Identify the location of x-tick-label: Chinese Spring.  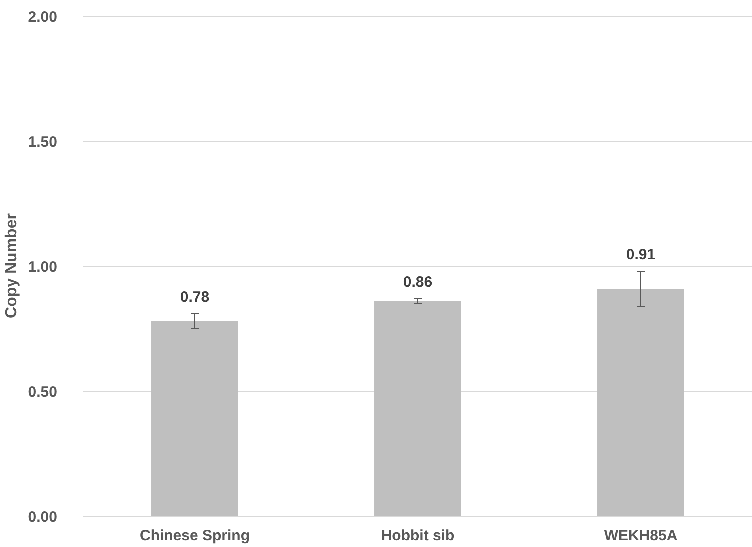
(195, 536).